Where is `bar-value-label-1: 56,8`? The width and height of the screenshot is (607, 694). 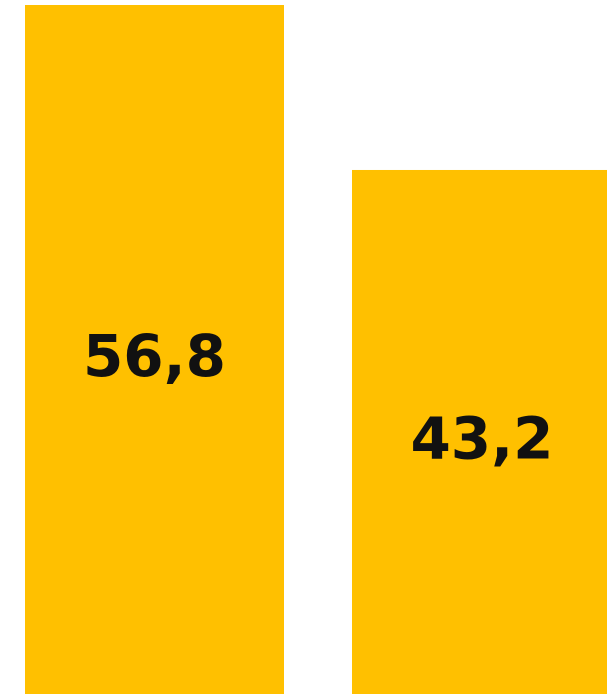
bar-value-label-1: 56,8 is located at coordinates (154, 356).